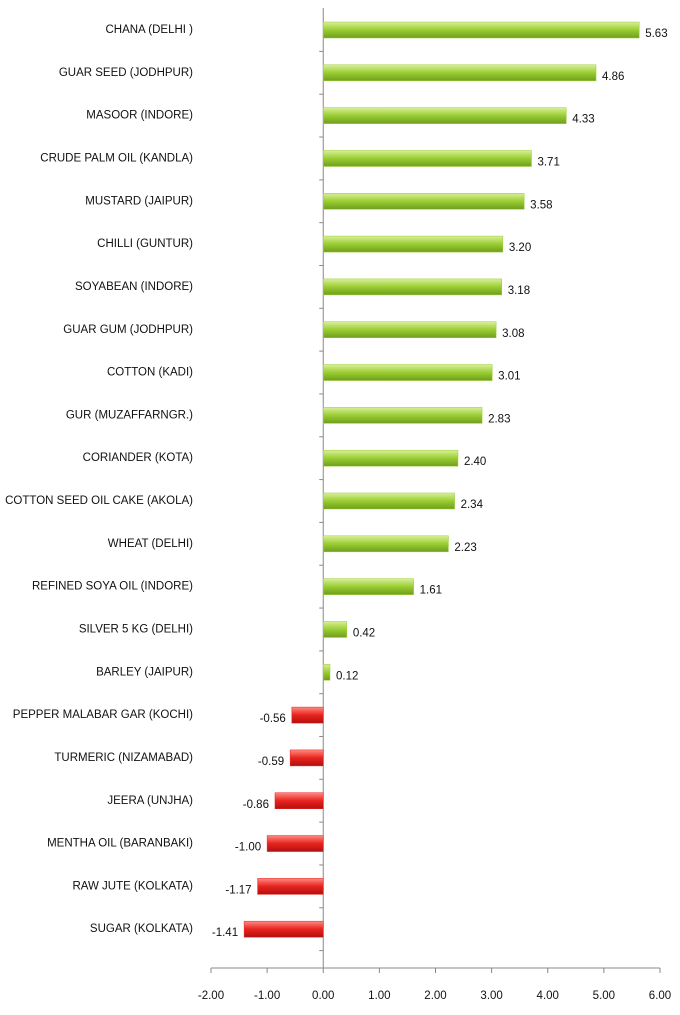 This screenshot has width=680, height=1015. I want to click on value-label: 3.58, so click(541, 205).